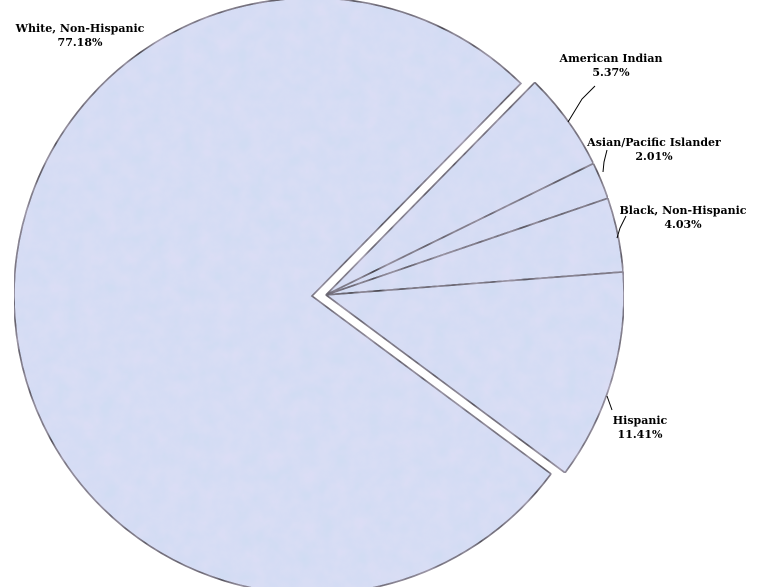 This screenshot has width=767, height=587. What do you see at coordinates (654, 156) in the screenshot?
I see `label-asian-pacific-islander-value: 2.01%` at bounding box center [654, 156].